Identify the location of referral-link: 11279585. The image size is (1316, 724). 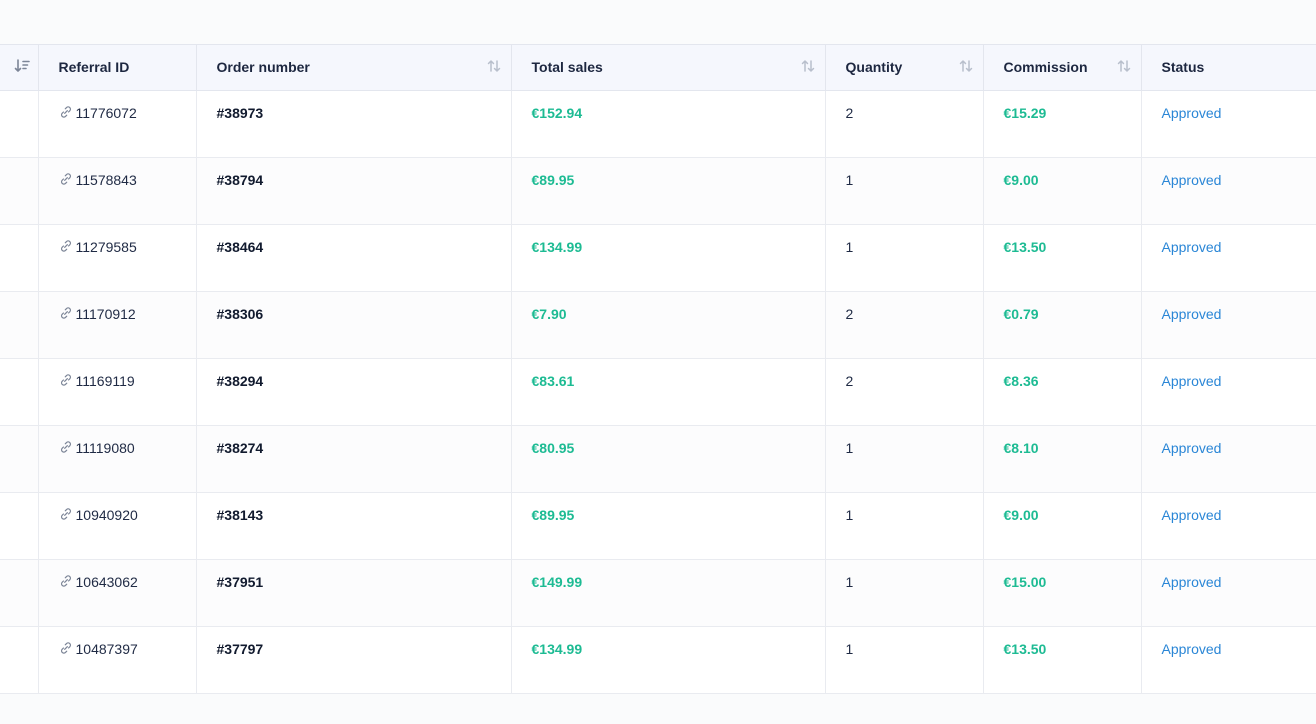
(98, 247).